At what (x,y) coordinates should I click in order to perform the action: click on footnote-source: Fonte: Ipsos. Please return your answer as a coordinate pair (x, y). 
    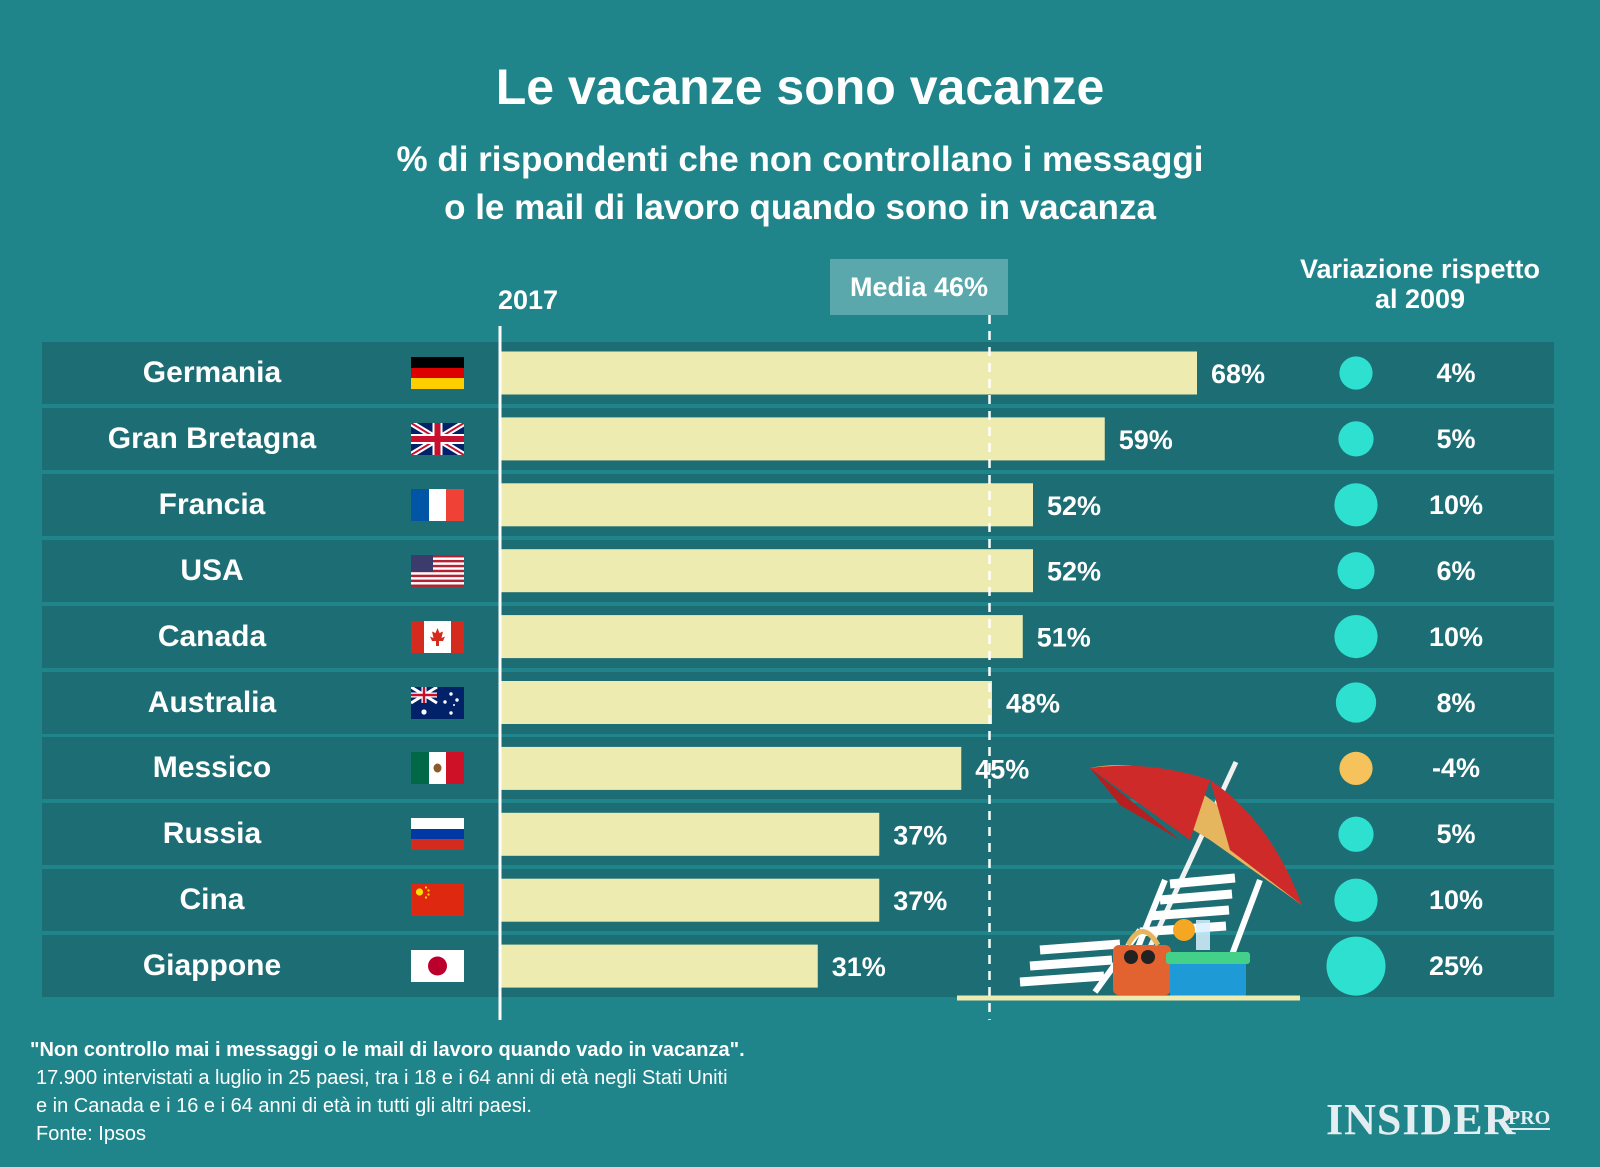
    Looking at the image, I should click on (91, 1134).